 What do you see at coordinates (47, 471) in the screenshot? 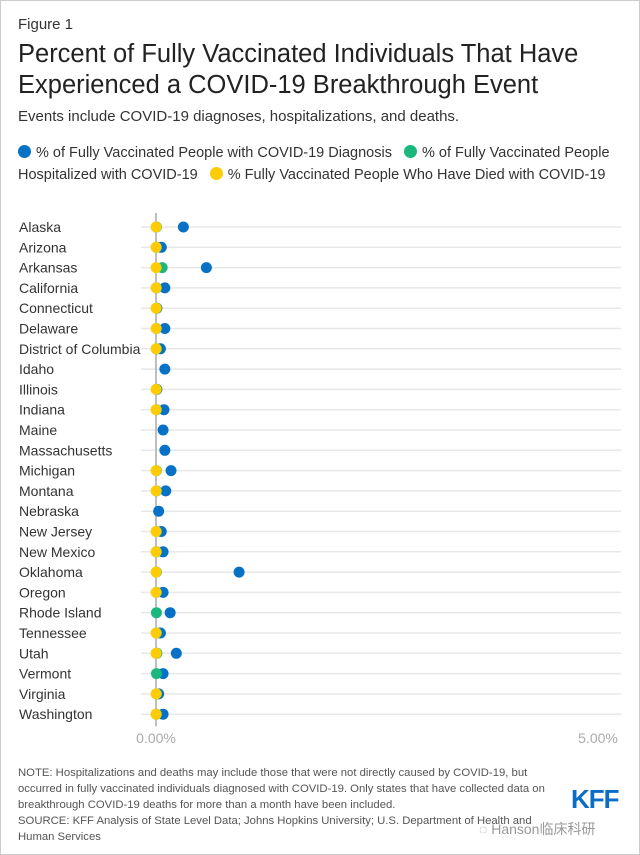
I see `category-label: Michigan` at bounding box center [47, 471].